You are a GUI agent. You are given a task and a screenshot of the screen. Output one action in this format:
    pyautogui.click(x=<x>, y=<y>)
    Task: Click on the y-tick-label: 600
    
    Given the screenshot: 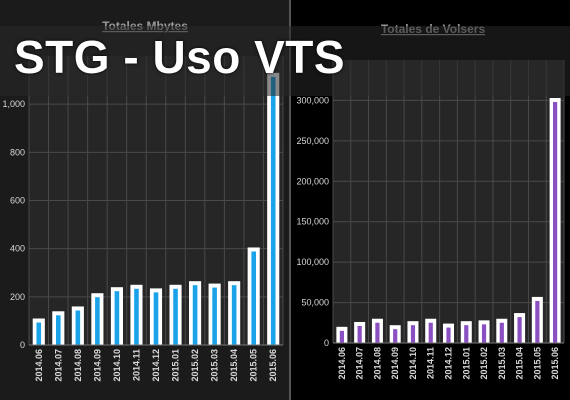 What is the action you would take?
    pyautogui.click(x=17, y=201)
    